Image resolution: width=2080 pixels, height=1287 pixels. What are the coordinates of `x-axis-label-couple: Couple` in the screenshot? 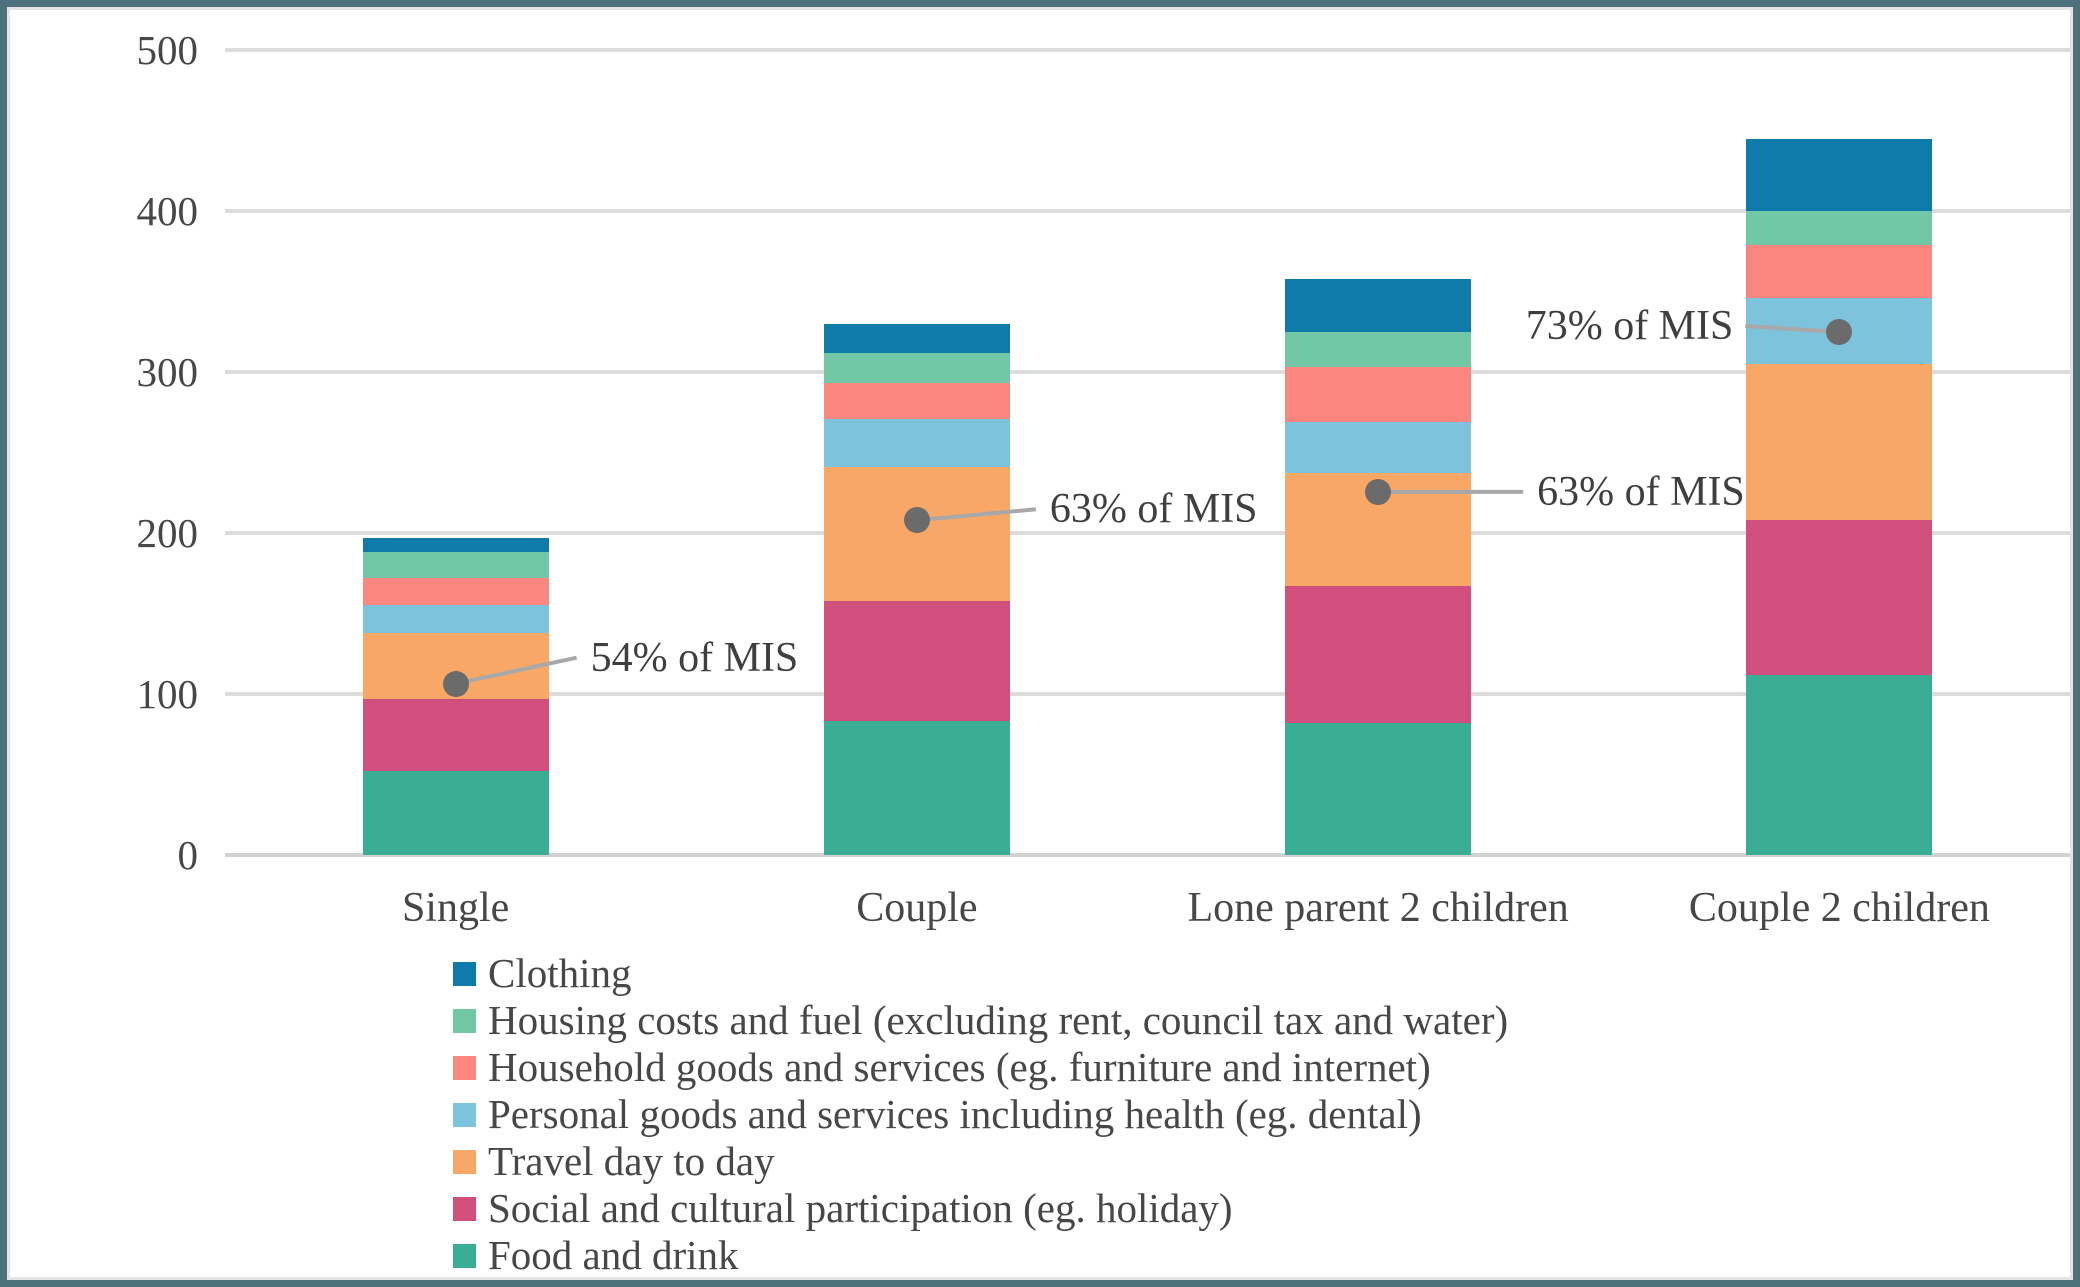 It's located at (917, 908).